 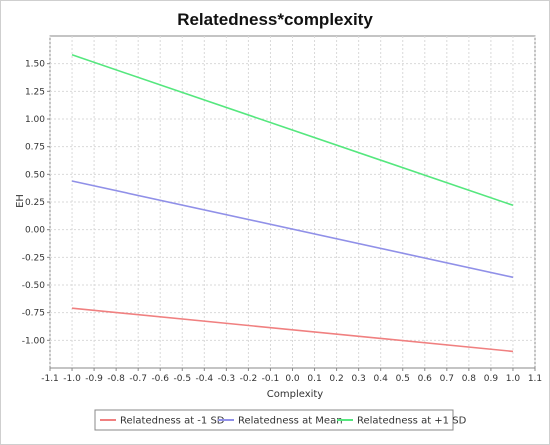 I want to click on y-axis-label: EH, so click(x=20, y=201).